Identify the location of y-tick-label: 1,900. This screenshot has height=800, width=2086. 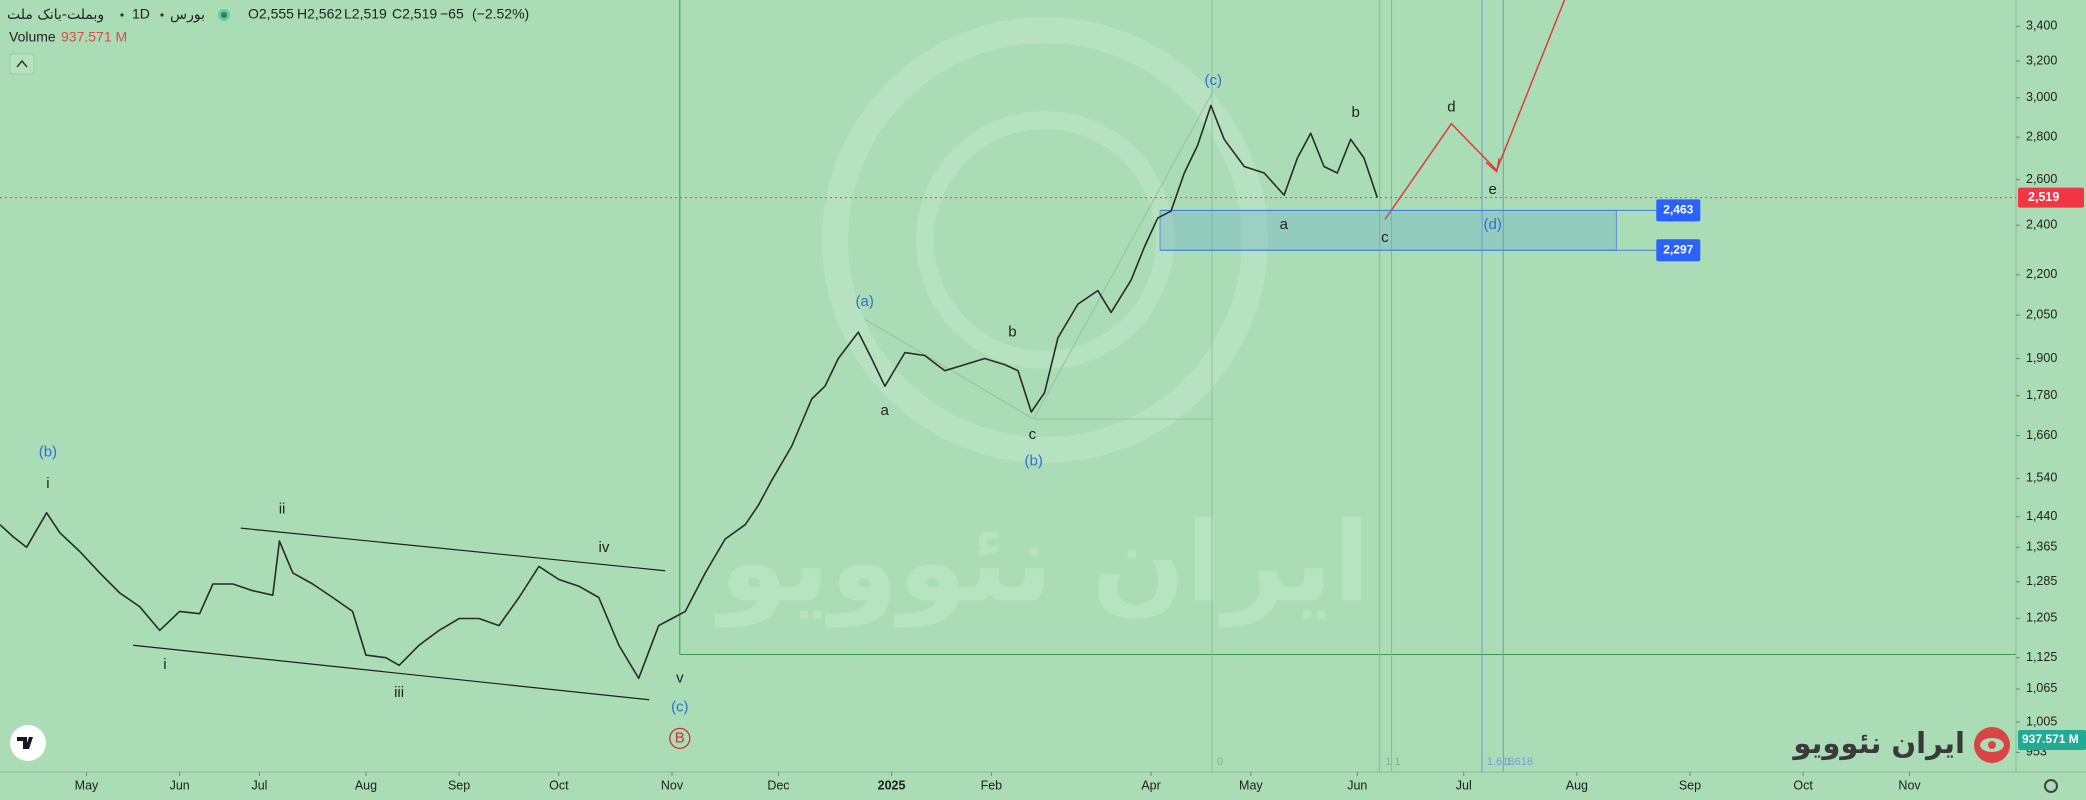
(2041, 358).